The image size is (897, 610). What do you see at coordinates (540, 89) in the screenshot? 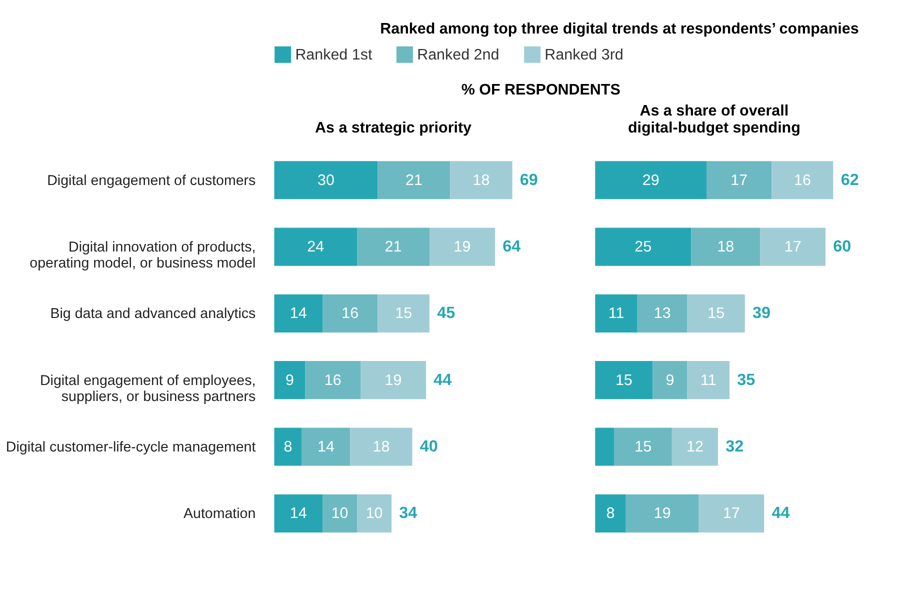
I see `text: % OF RESPONDENTS` at bounding box center [540, 89].